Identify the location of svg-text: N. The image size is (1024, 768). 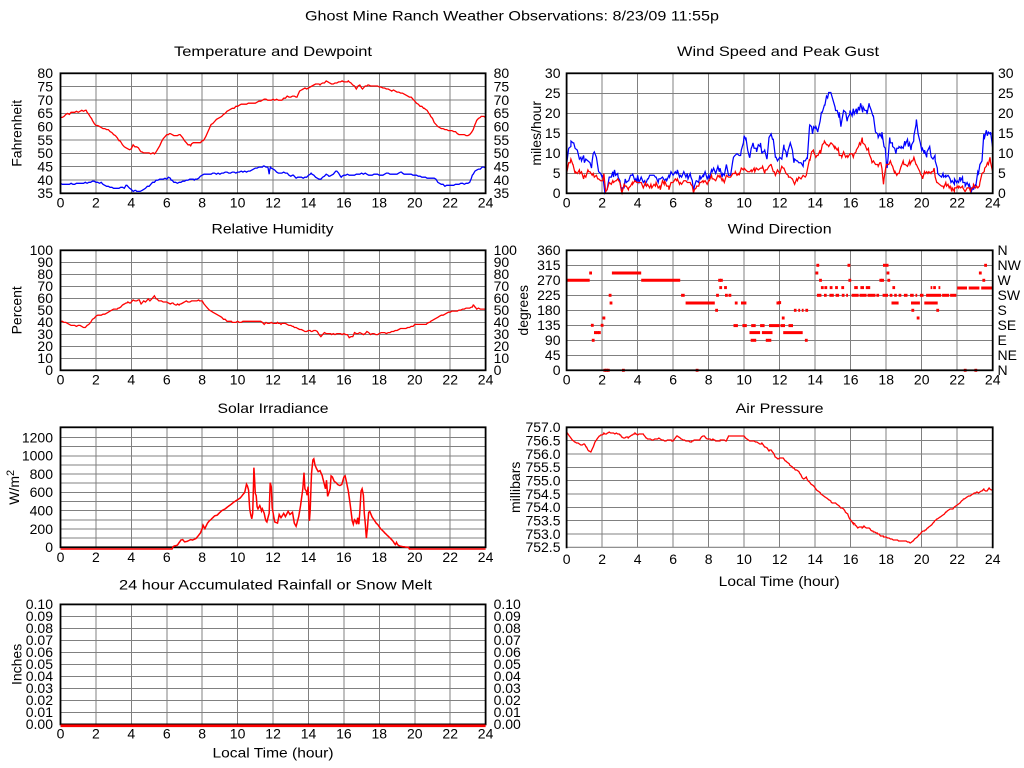
(1003, 250).